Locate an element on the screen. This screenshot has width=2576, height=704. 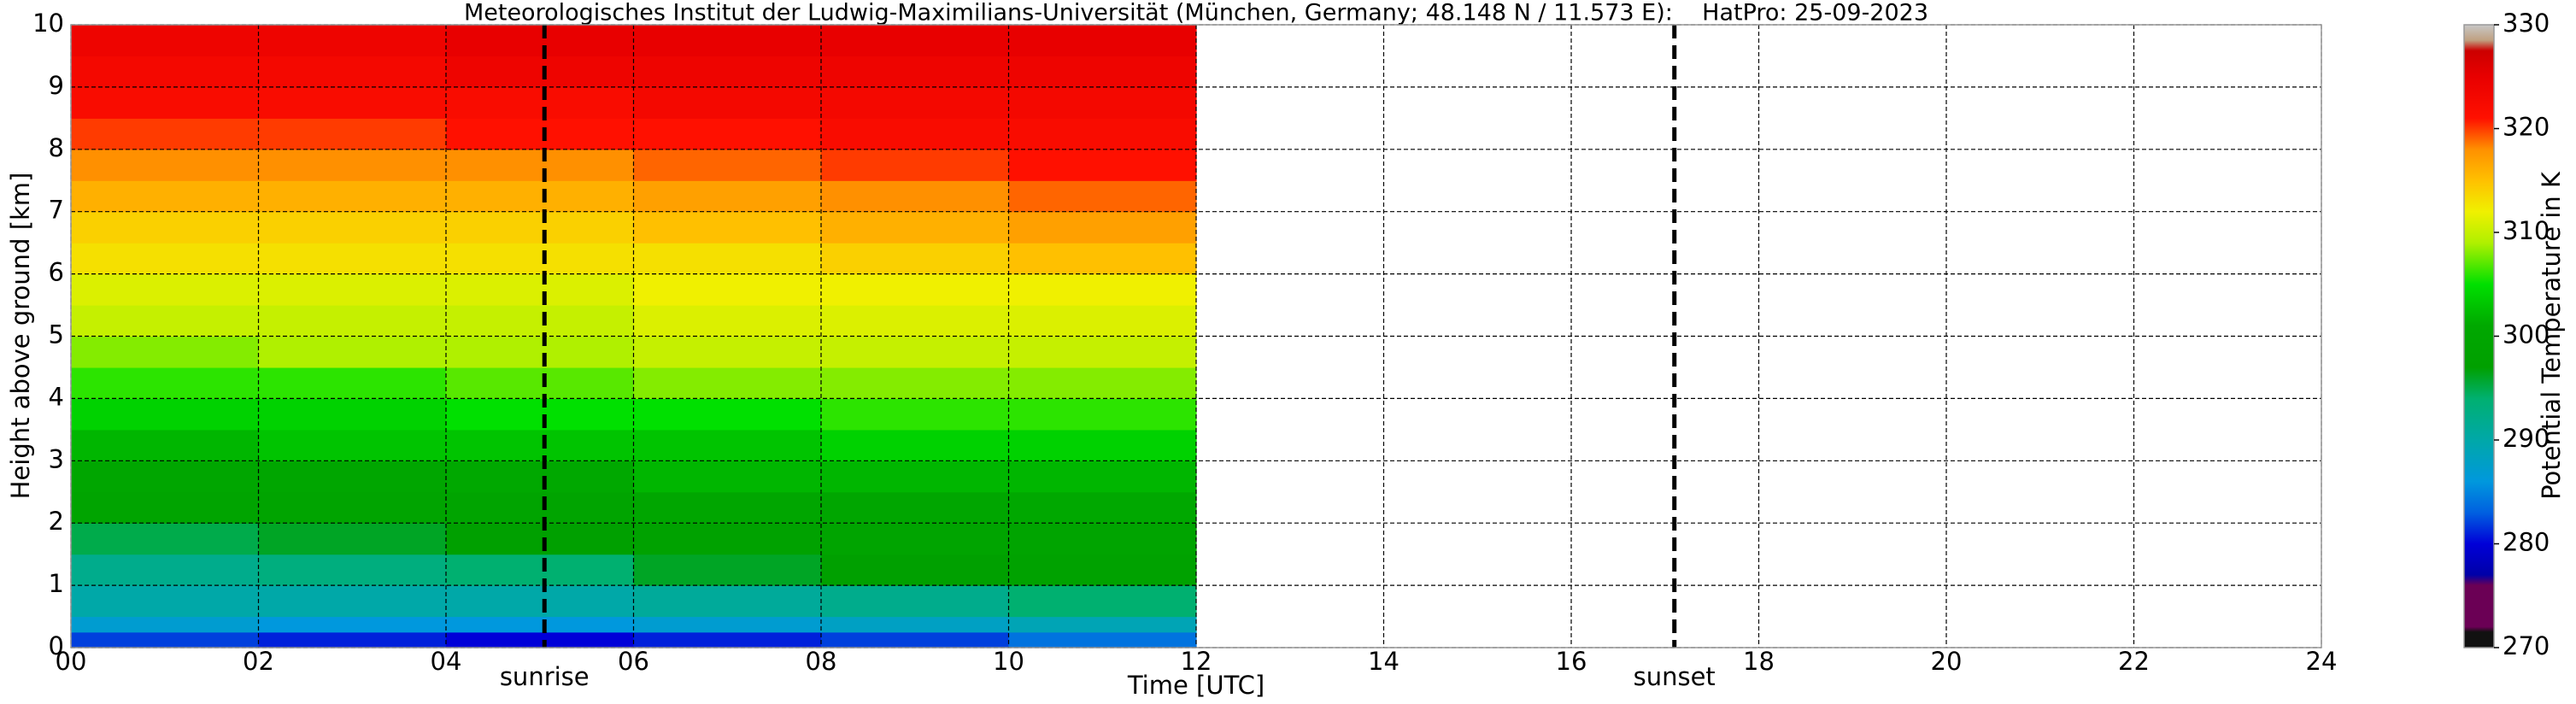
x-tick-label: 08 is located at coordinates (821, 661).